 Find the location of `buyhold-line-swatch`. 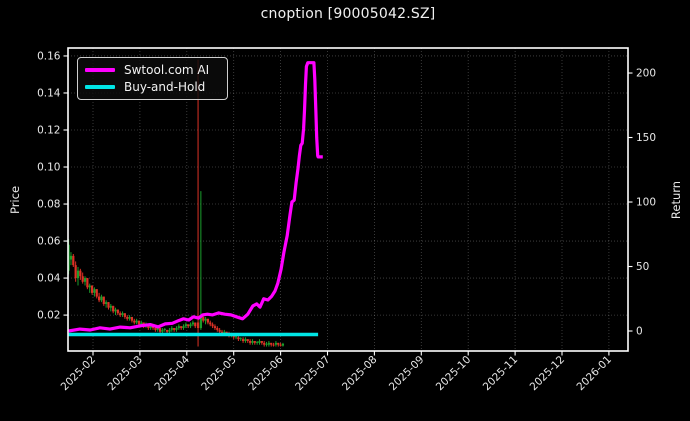

buyhold-line-swatch is located at coordinates (100, 87).